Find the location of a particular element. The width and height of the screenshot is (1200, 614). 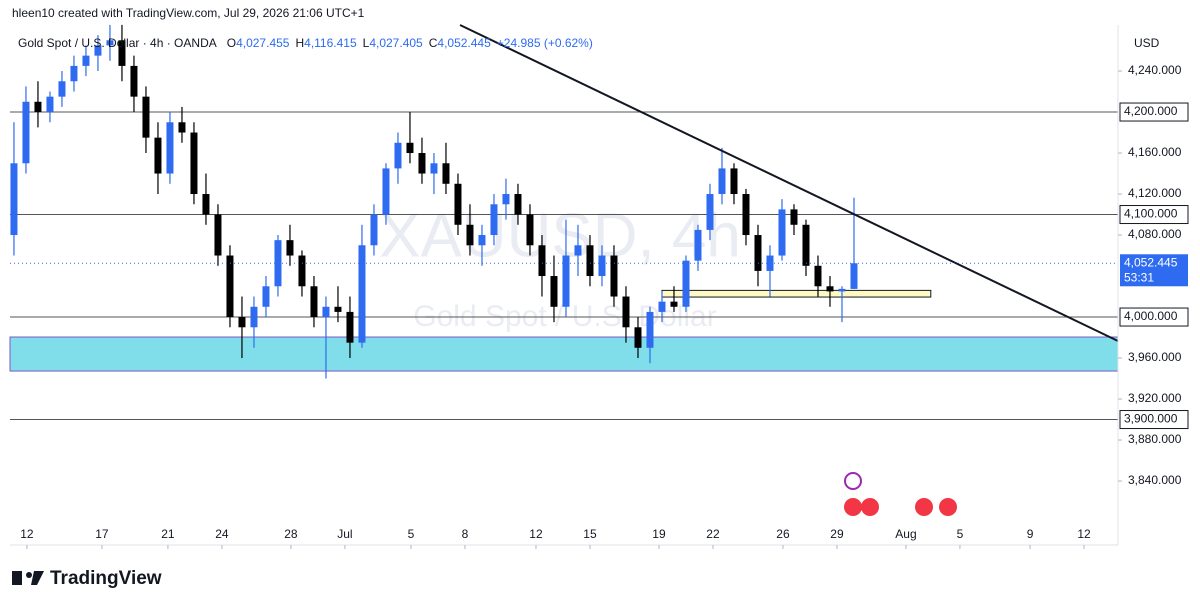

support-zone is located at coordinates (564, 354).